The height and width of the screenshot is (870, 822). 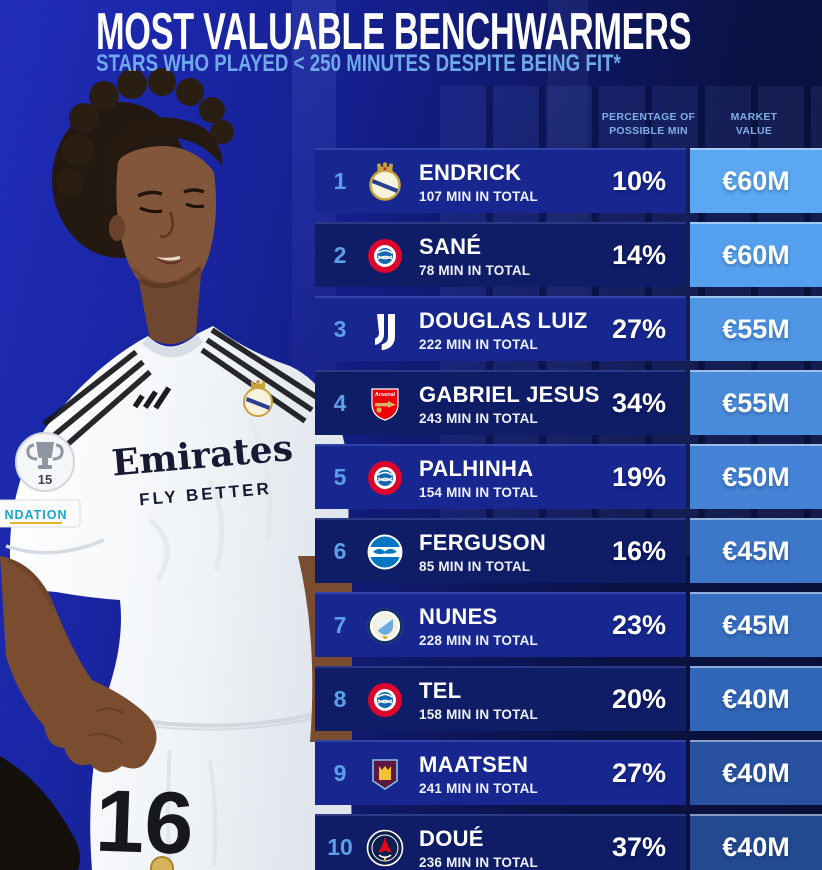 I want to click on market-value-cell: €50M, so click(x=756, y=476).